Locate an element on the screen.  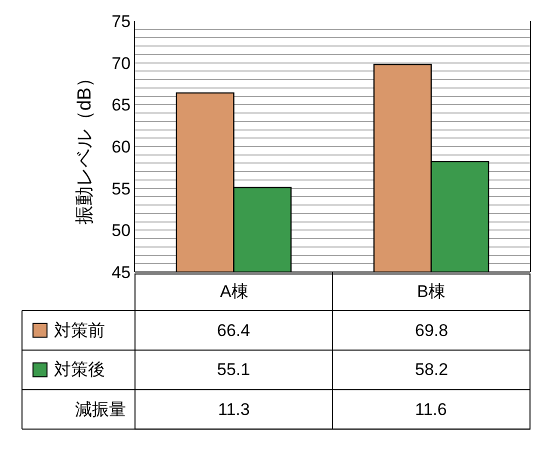
x-tick-label: A棟 is located at coordinates (234, 291).